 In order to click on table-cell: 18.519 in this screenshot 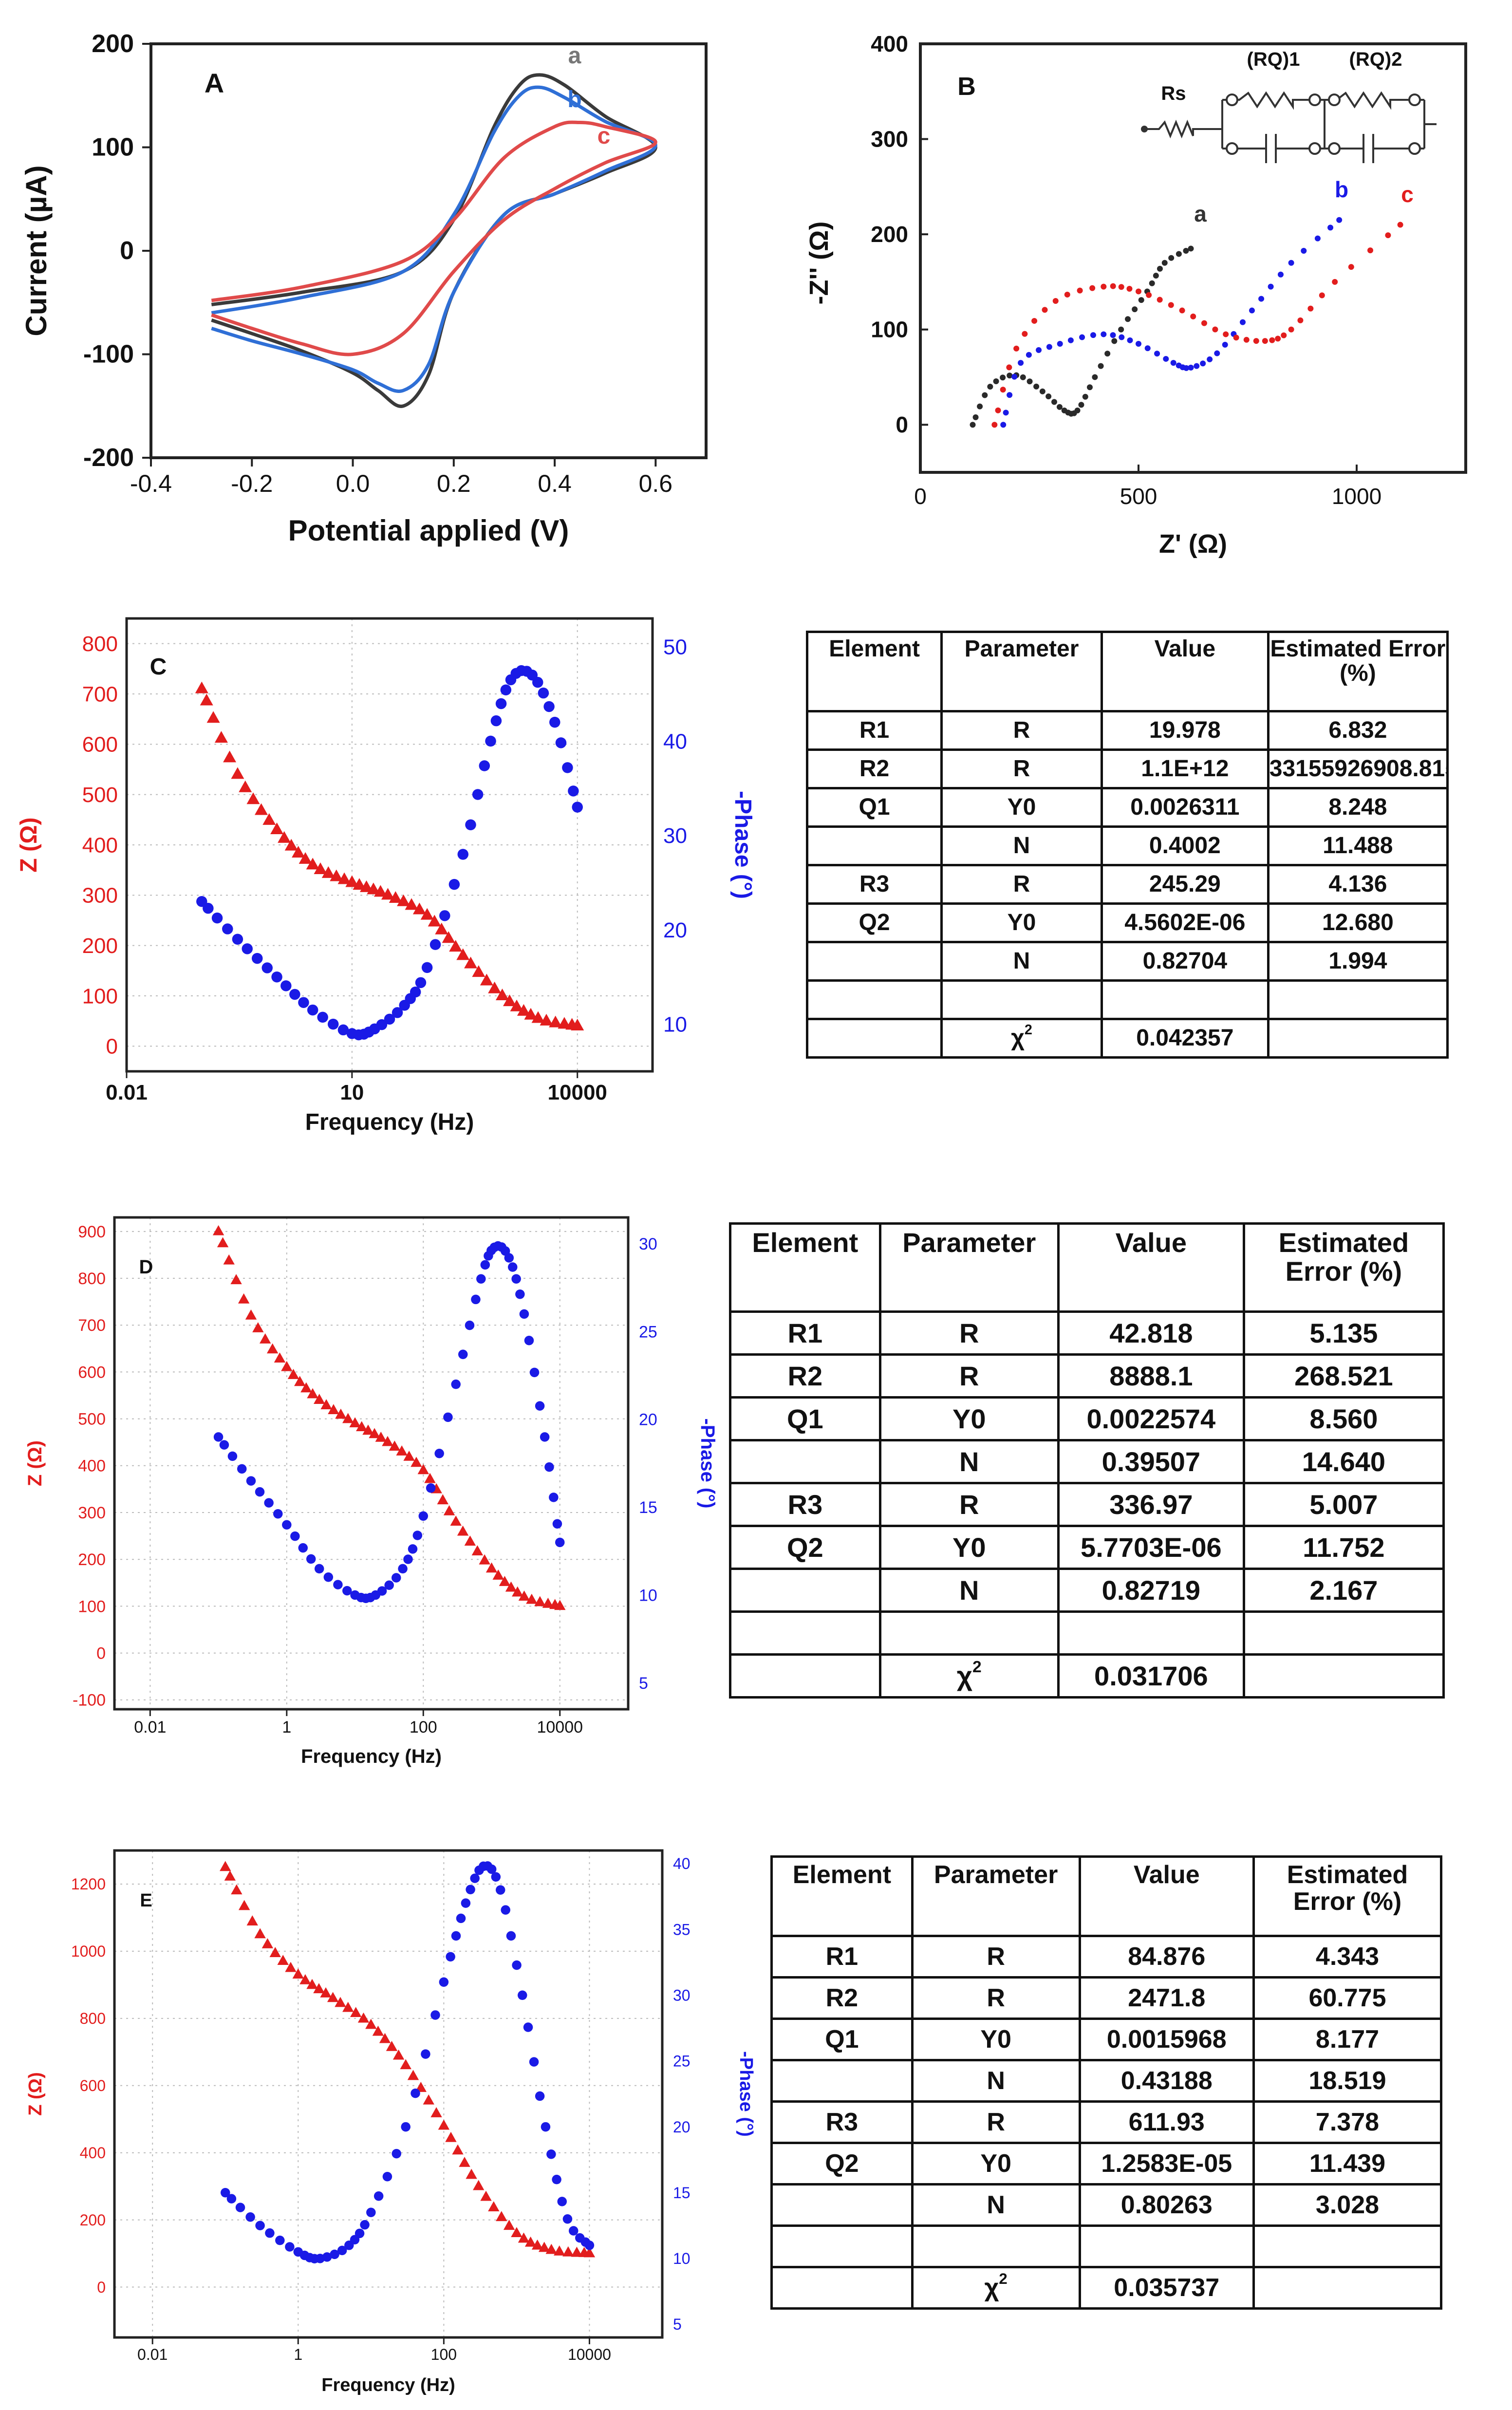, I will do `click(1347, 2081)`.